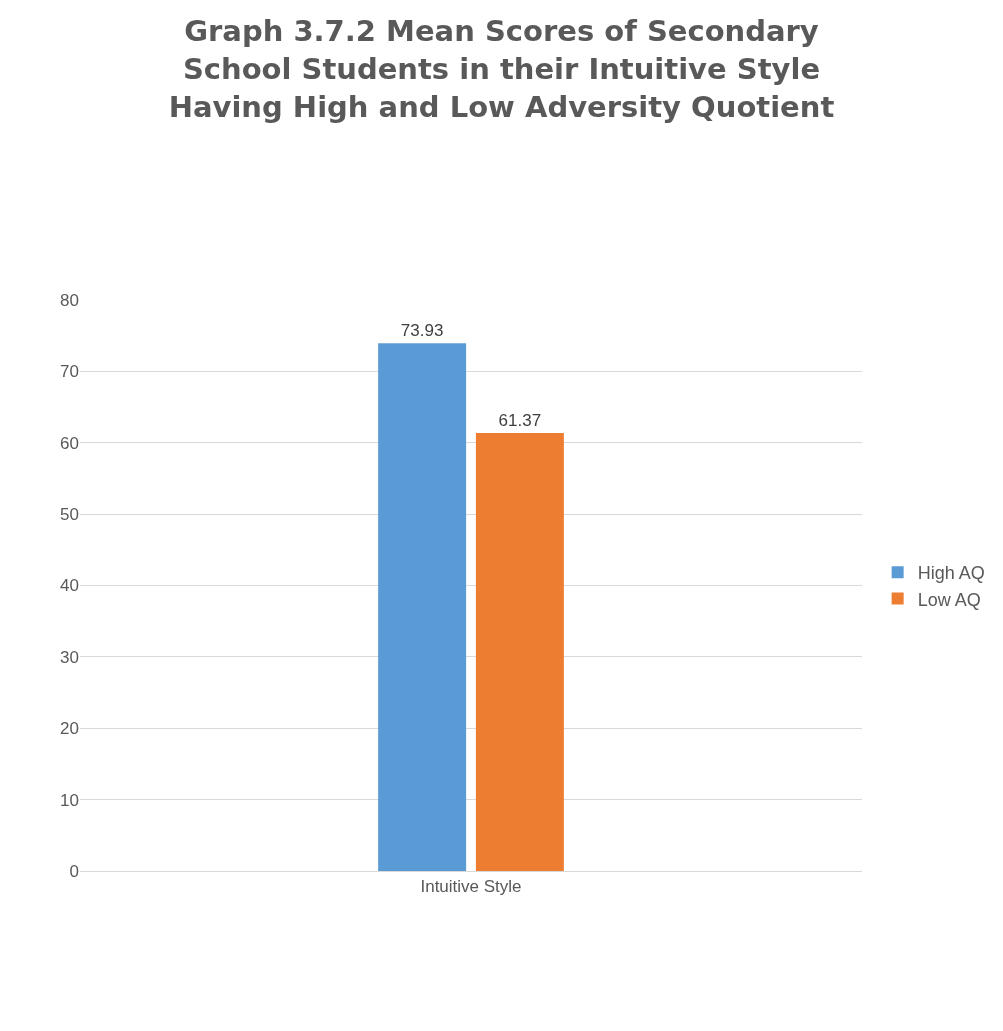 The image size is (1003, 1031). I want to click on y-tick-label: 20, so click(69, 729).